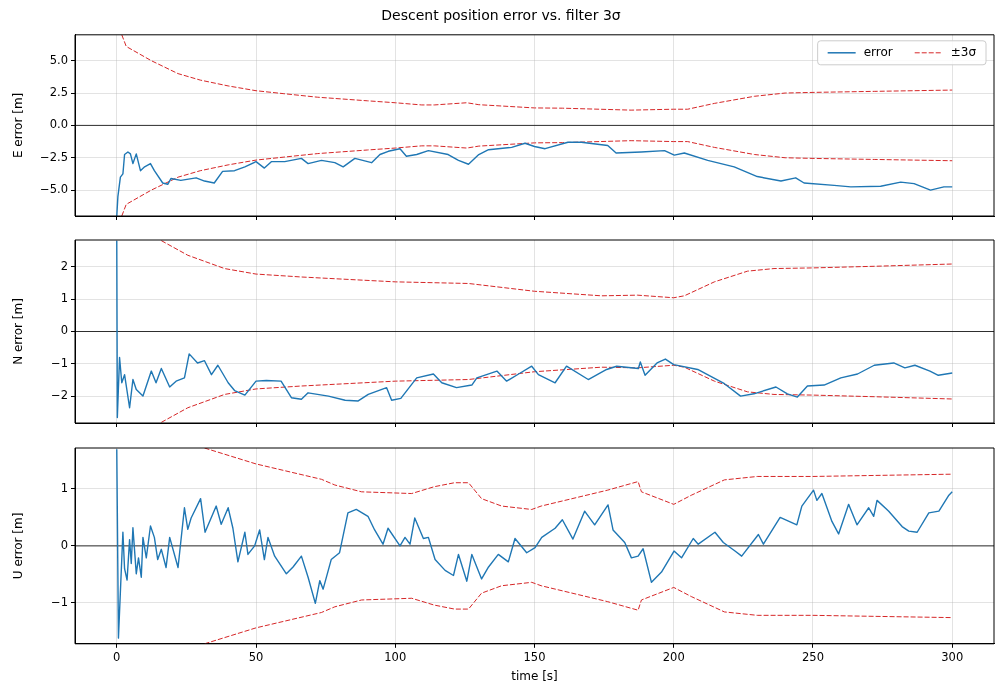  I want to click on x-tick-label: 50, so click(256, 656).